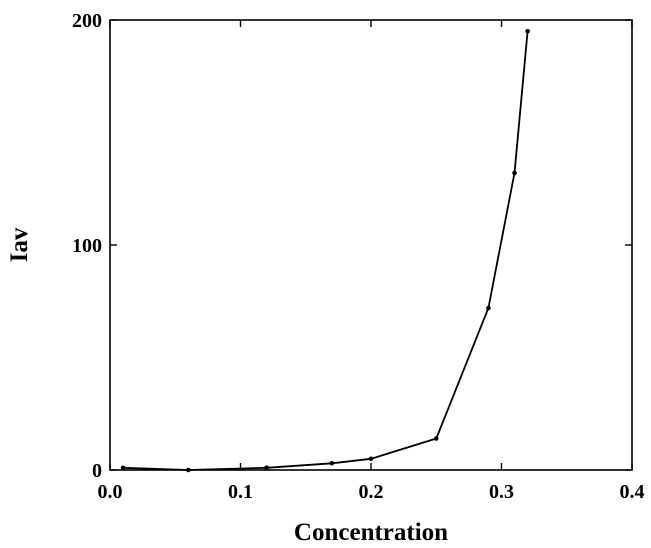 The width and height of the screenshot is (651, 548). Describe the element at coordinates (87, 21) in the screenshot. I see `y-tick-label: 200` at that location.